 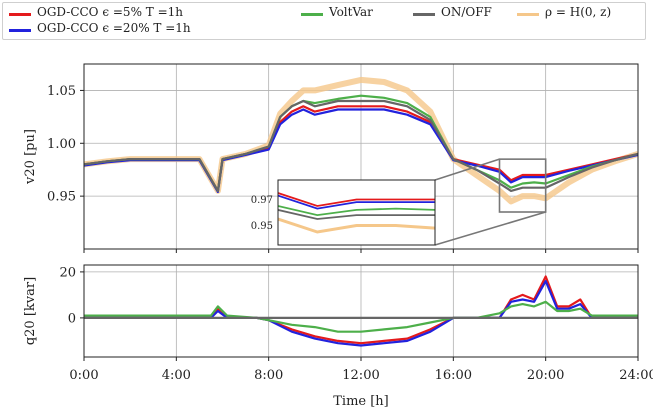 What do you see at coordinates (61, 197) in the screenshot?
I see `ytick-label-0-0: 0.95` at bounding box center [61, 197].